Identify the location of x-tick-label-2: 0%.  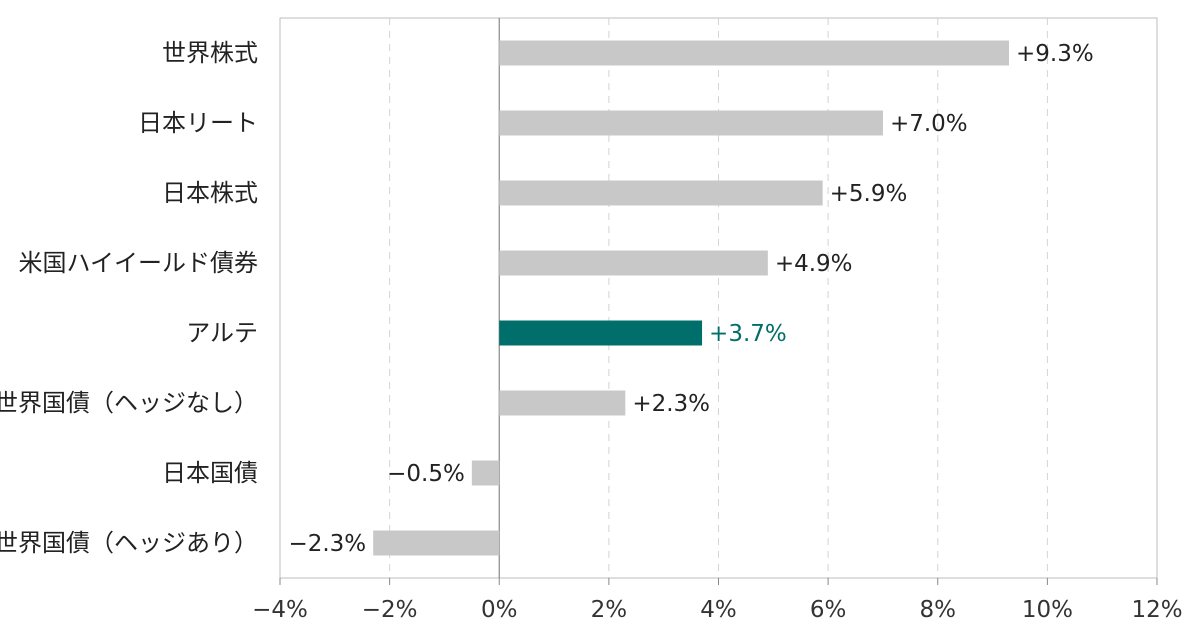
(499, 610).